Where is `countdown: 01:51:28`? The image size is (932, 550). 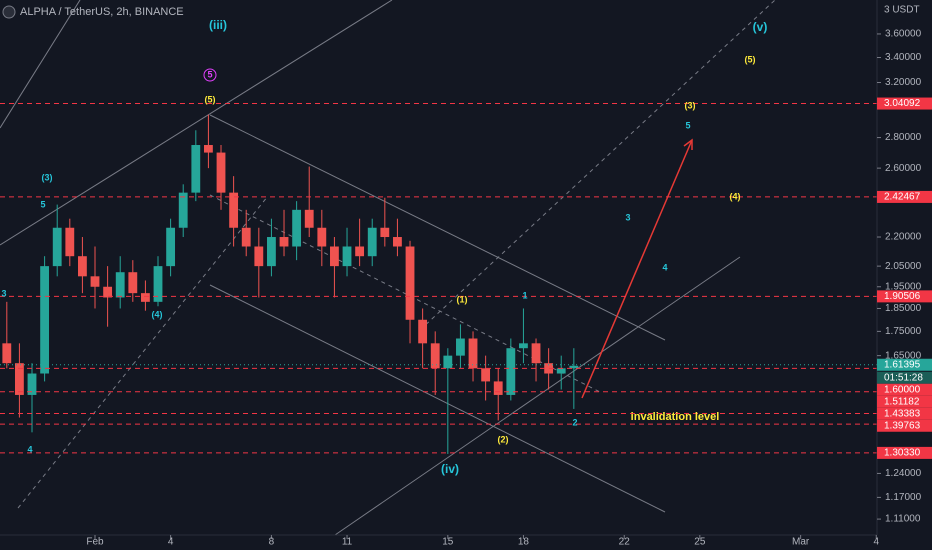 countdown: 01:51:28 is located at coordinates (903, 377).